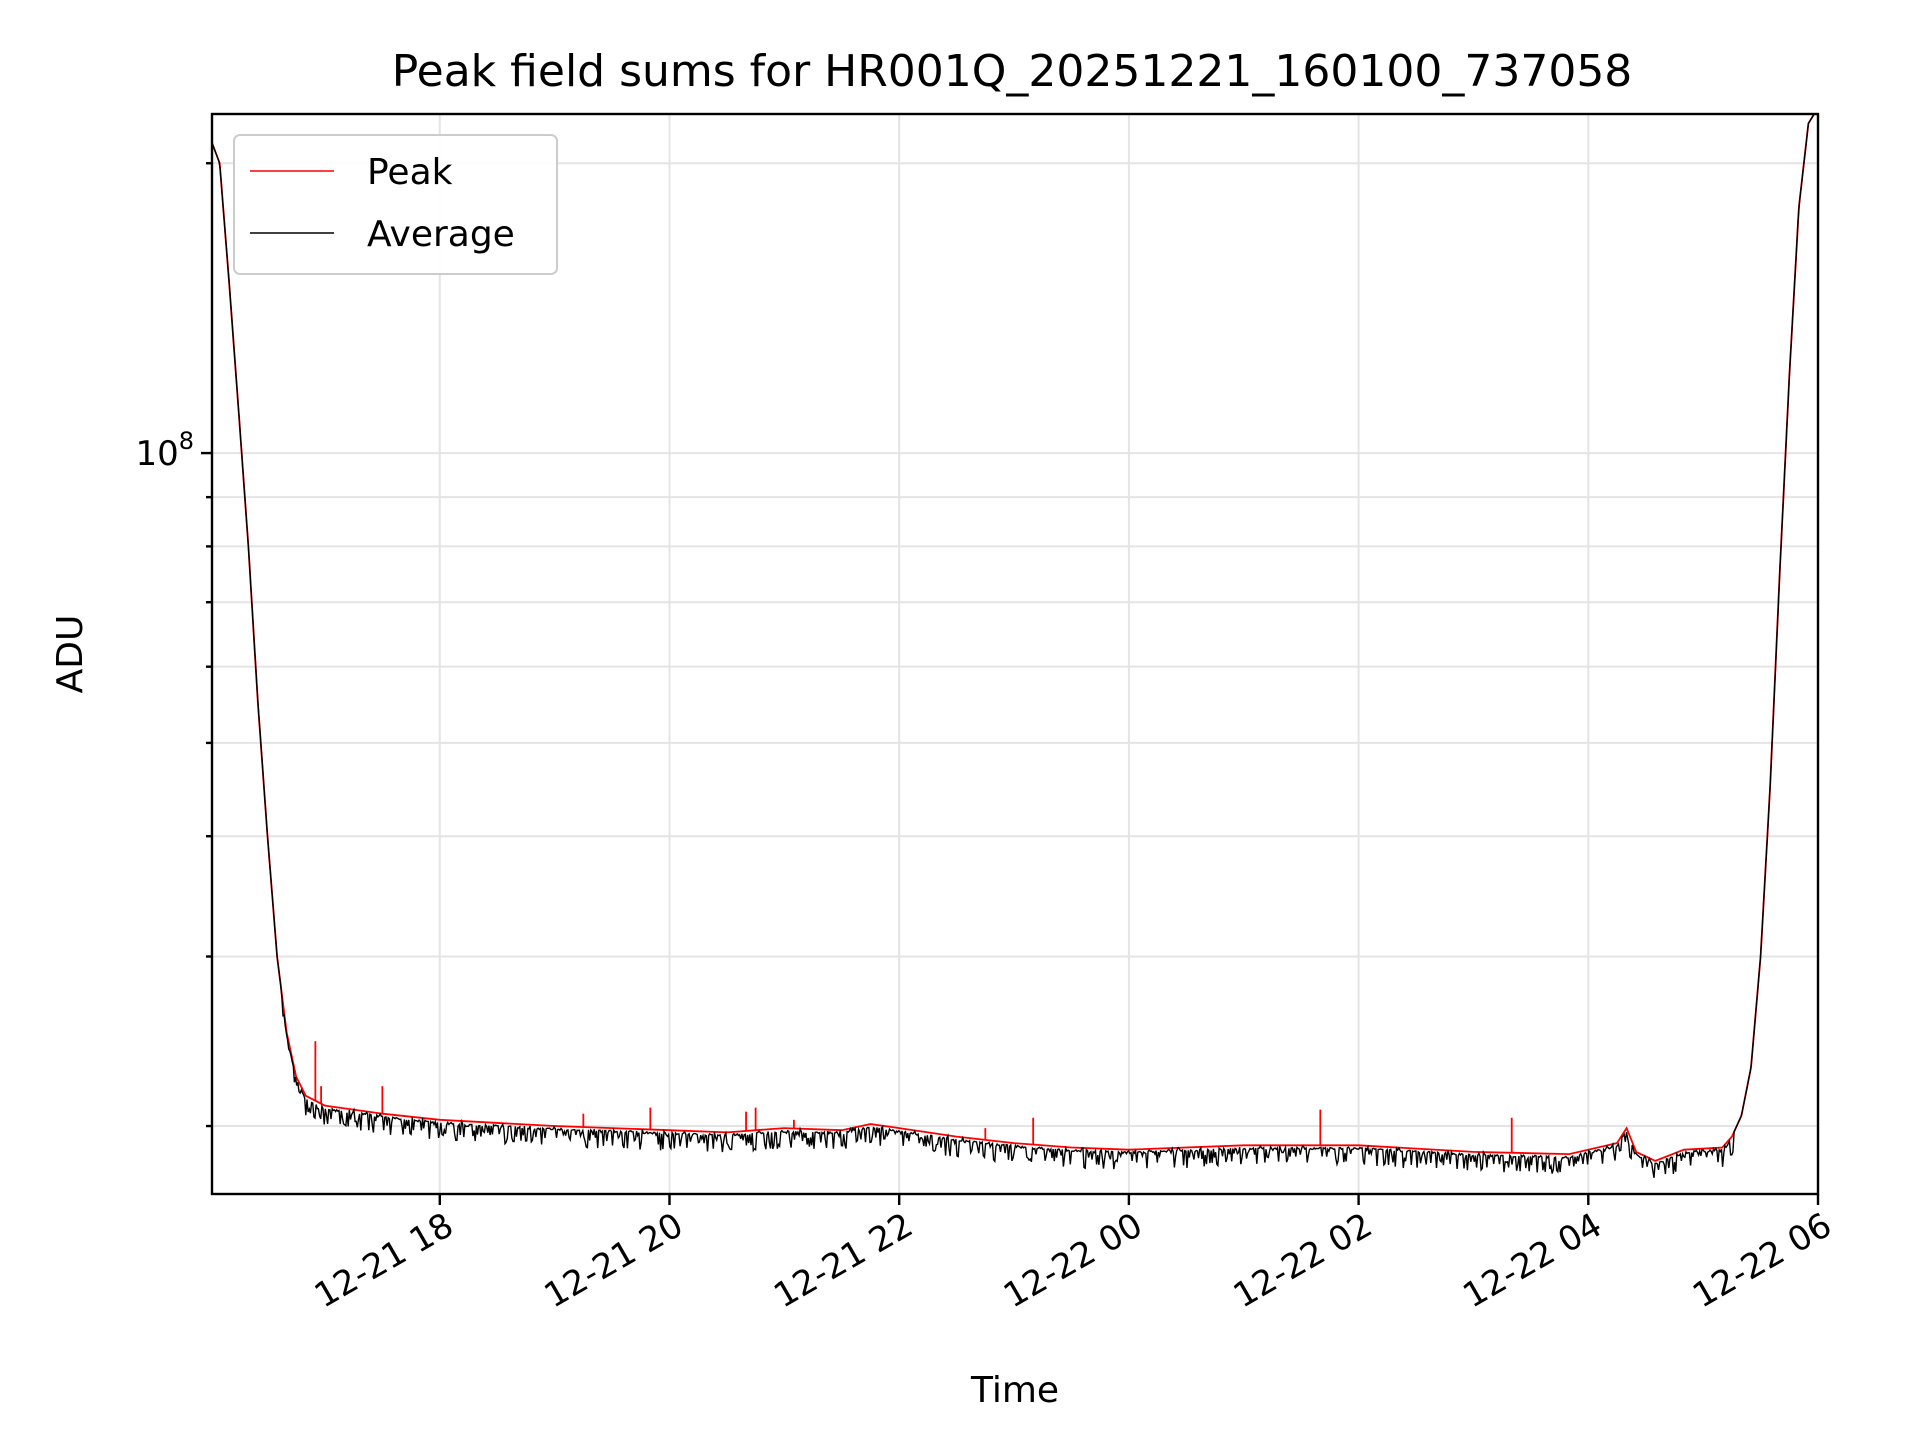  Describe the element at coordinates (156, 454) in the screenshot. I see `y-tick-base: 10` at that location.